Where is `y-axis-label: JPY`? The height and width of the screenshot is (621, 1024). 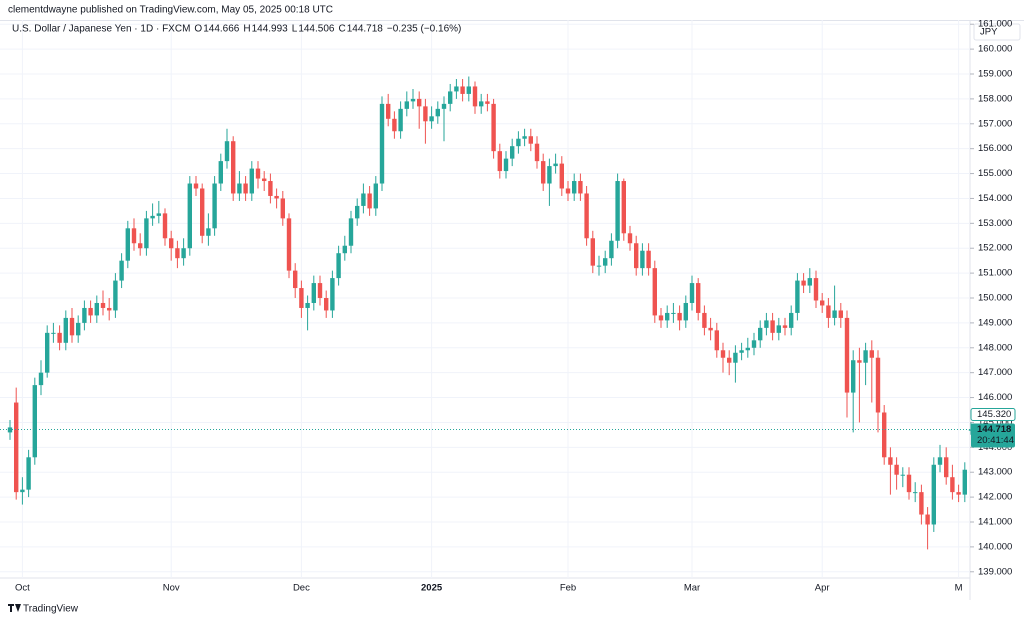
y-axis-label: JPY is located at coordinates (989, 32).